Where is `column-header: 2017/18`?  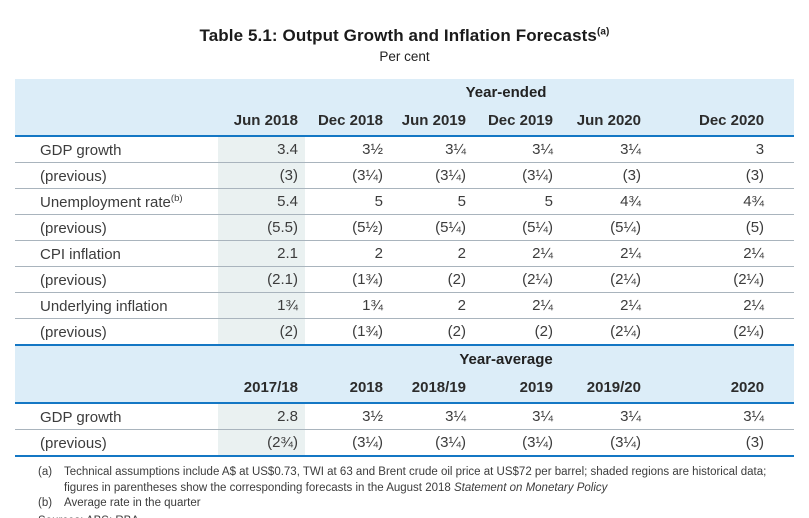
column-header: 2017/18 is located at coordinates (270, 387).